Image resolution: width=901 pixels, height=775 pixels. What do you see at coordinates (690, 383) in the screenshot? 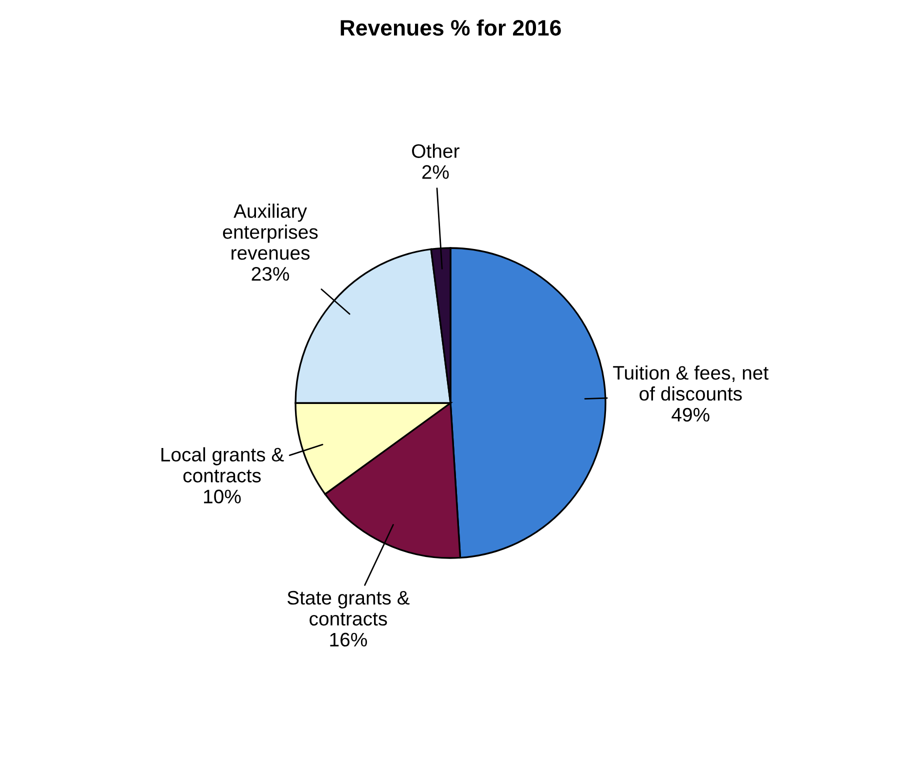
I see `slice-label: Tuition & fees, net of discounts` at bounding box center [690, 383].